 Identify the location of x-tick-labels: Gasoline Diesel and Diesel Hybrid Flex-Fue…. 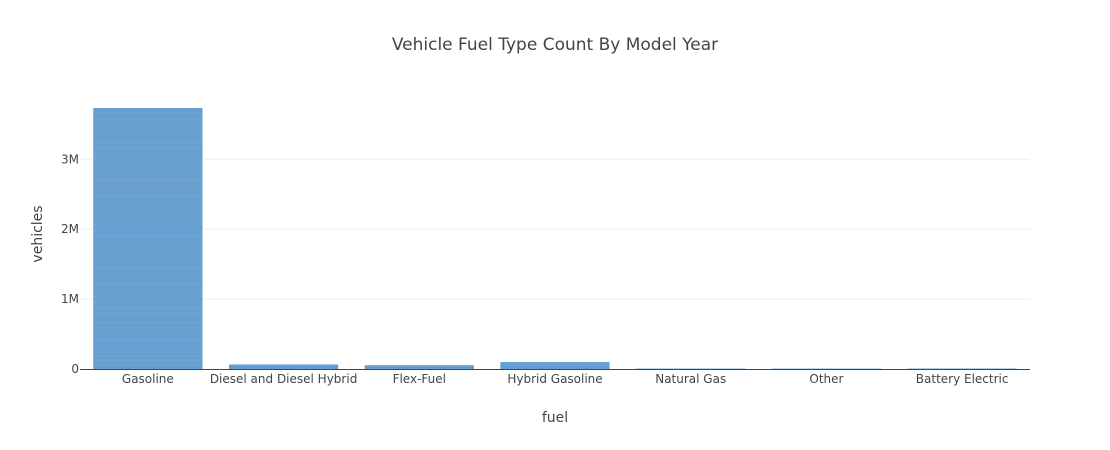
(565, 379).